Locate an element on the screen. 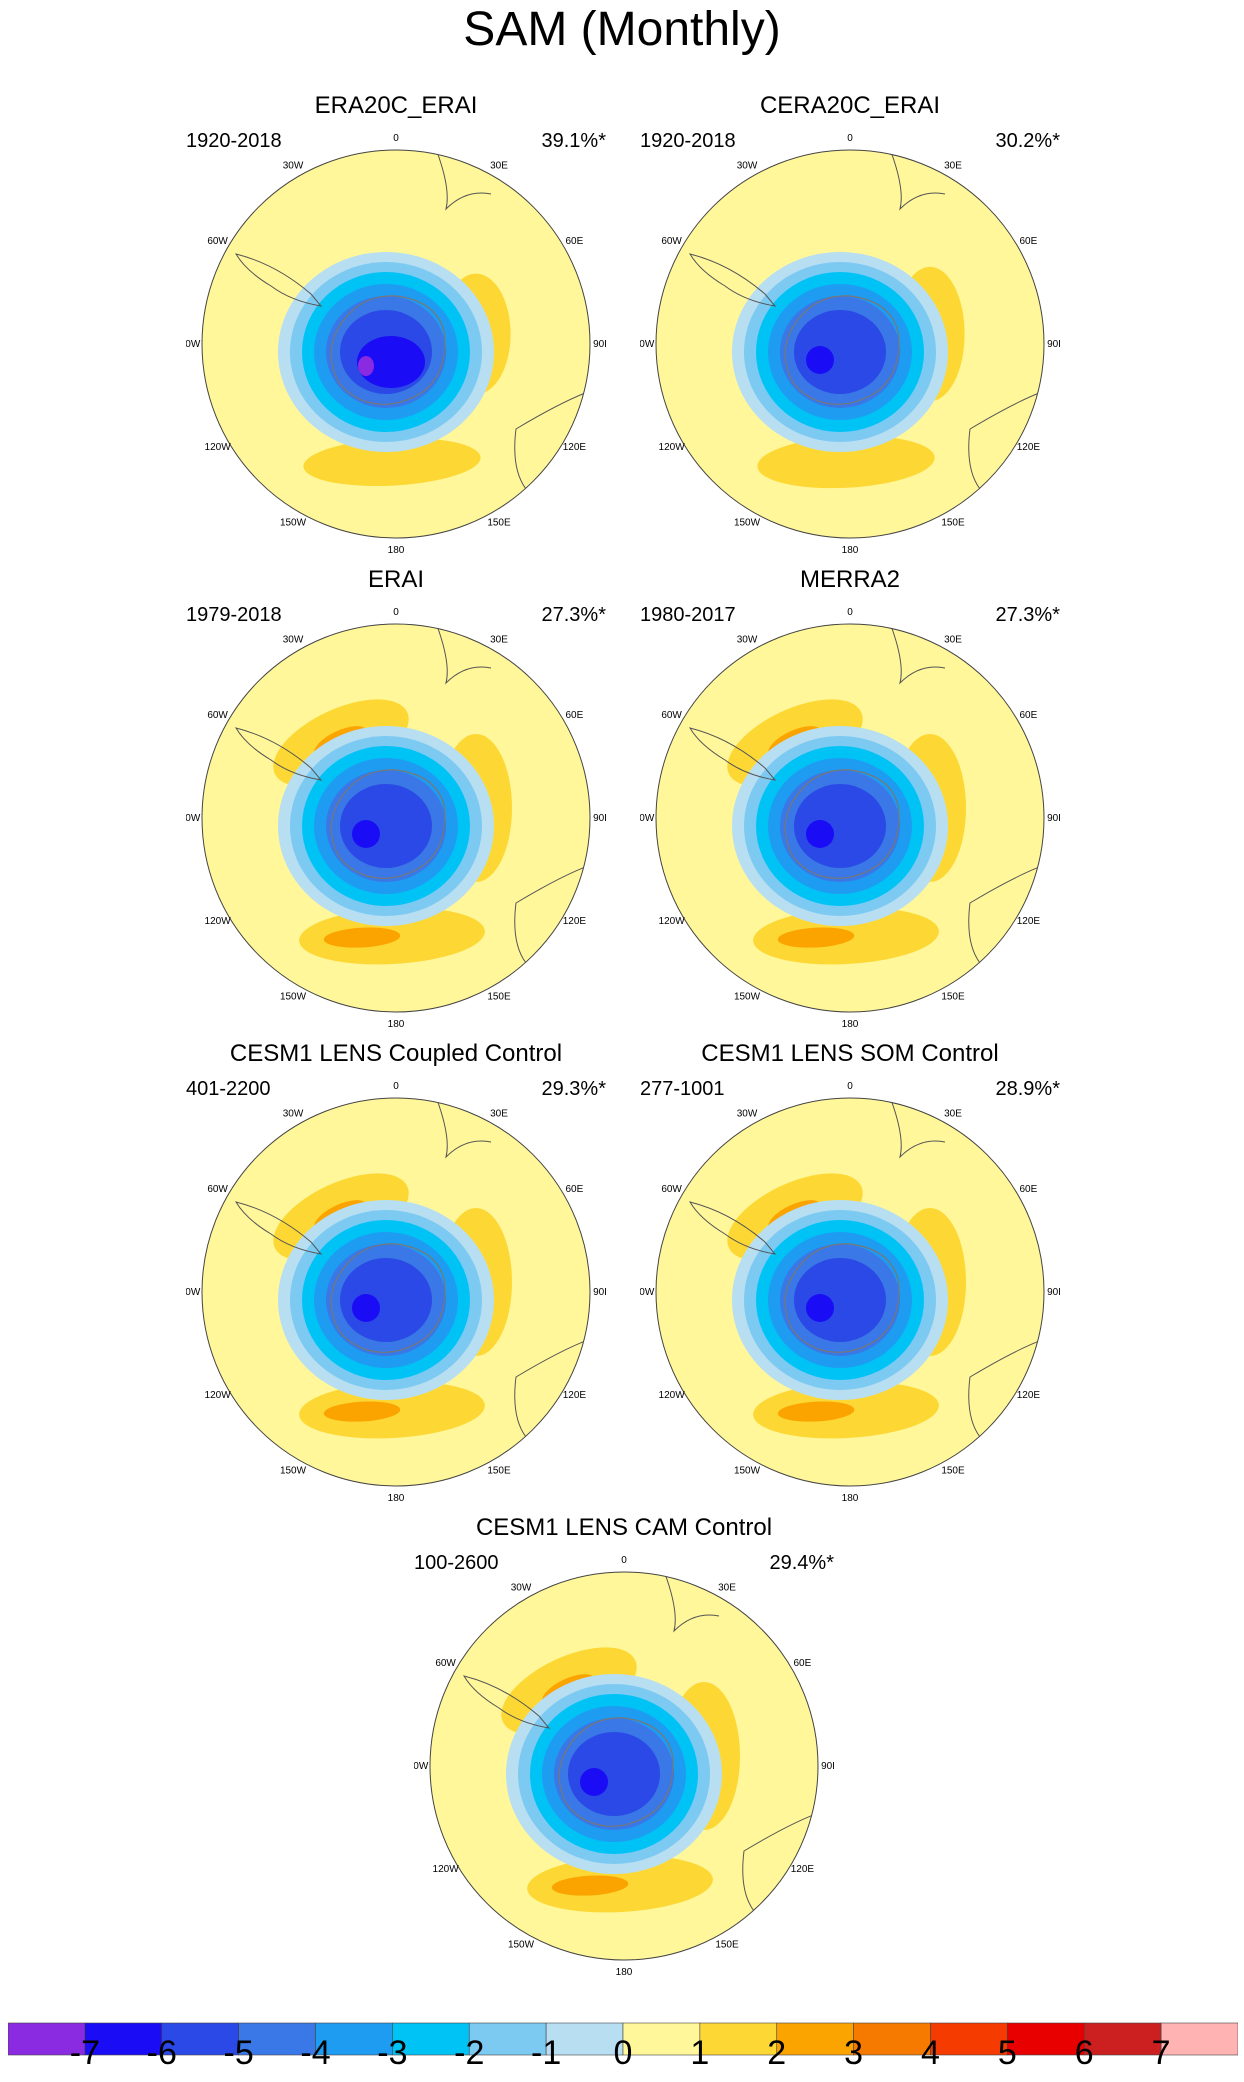 Image resolution: width=1244 pixels, height=2082 pixels. panel-years: 1920-2018 is located at coordinates (234, 141).